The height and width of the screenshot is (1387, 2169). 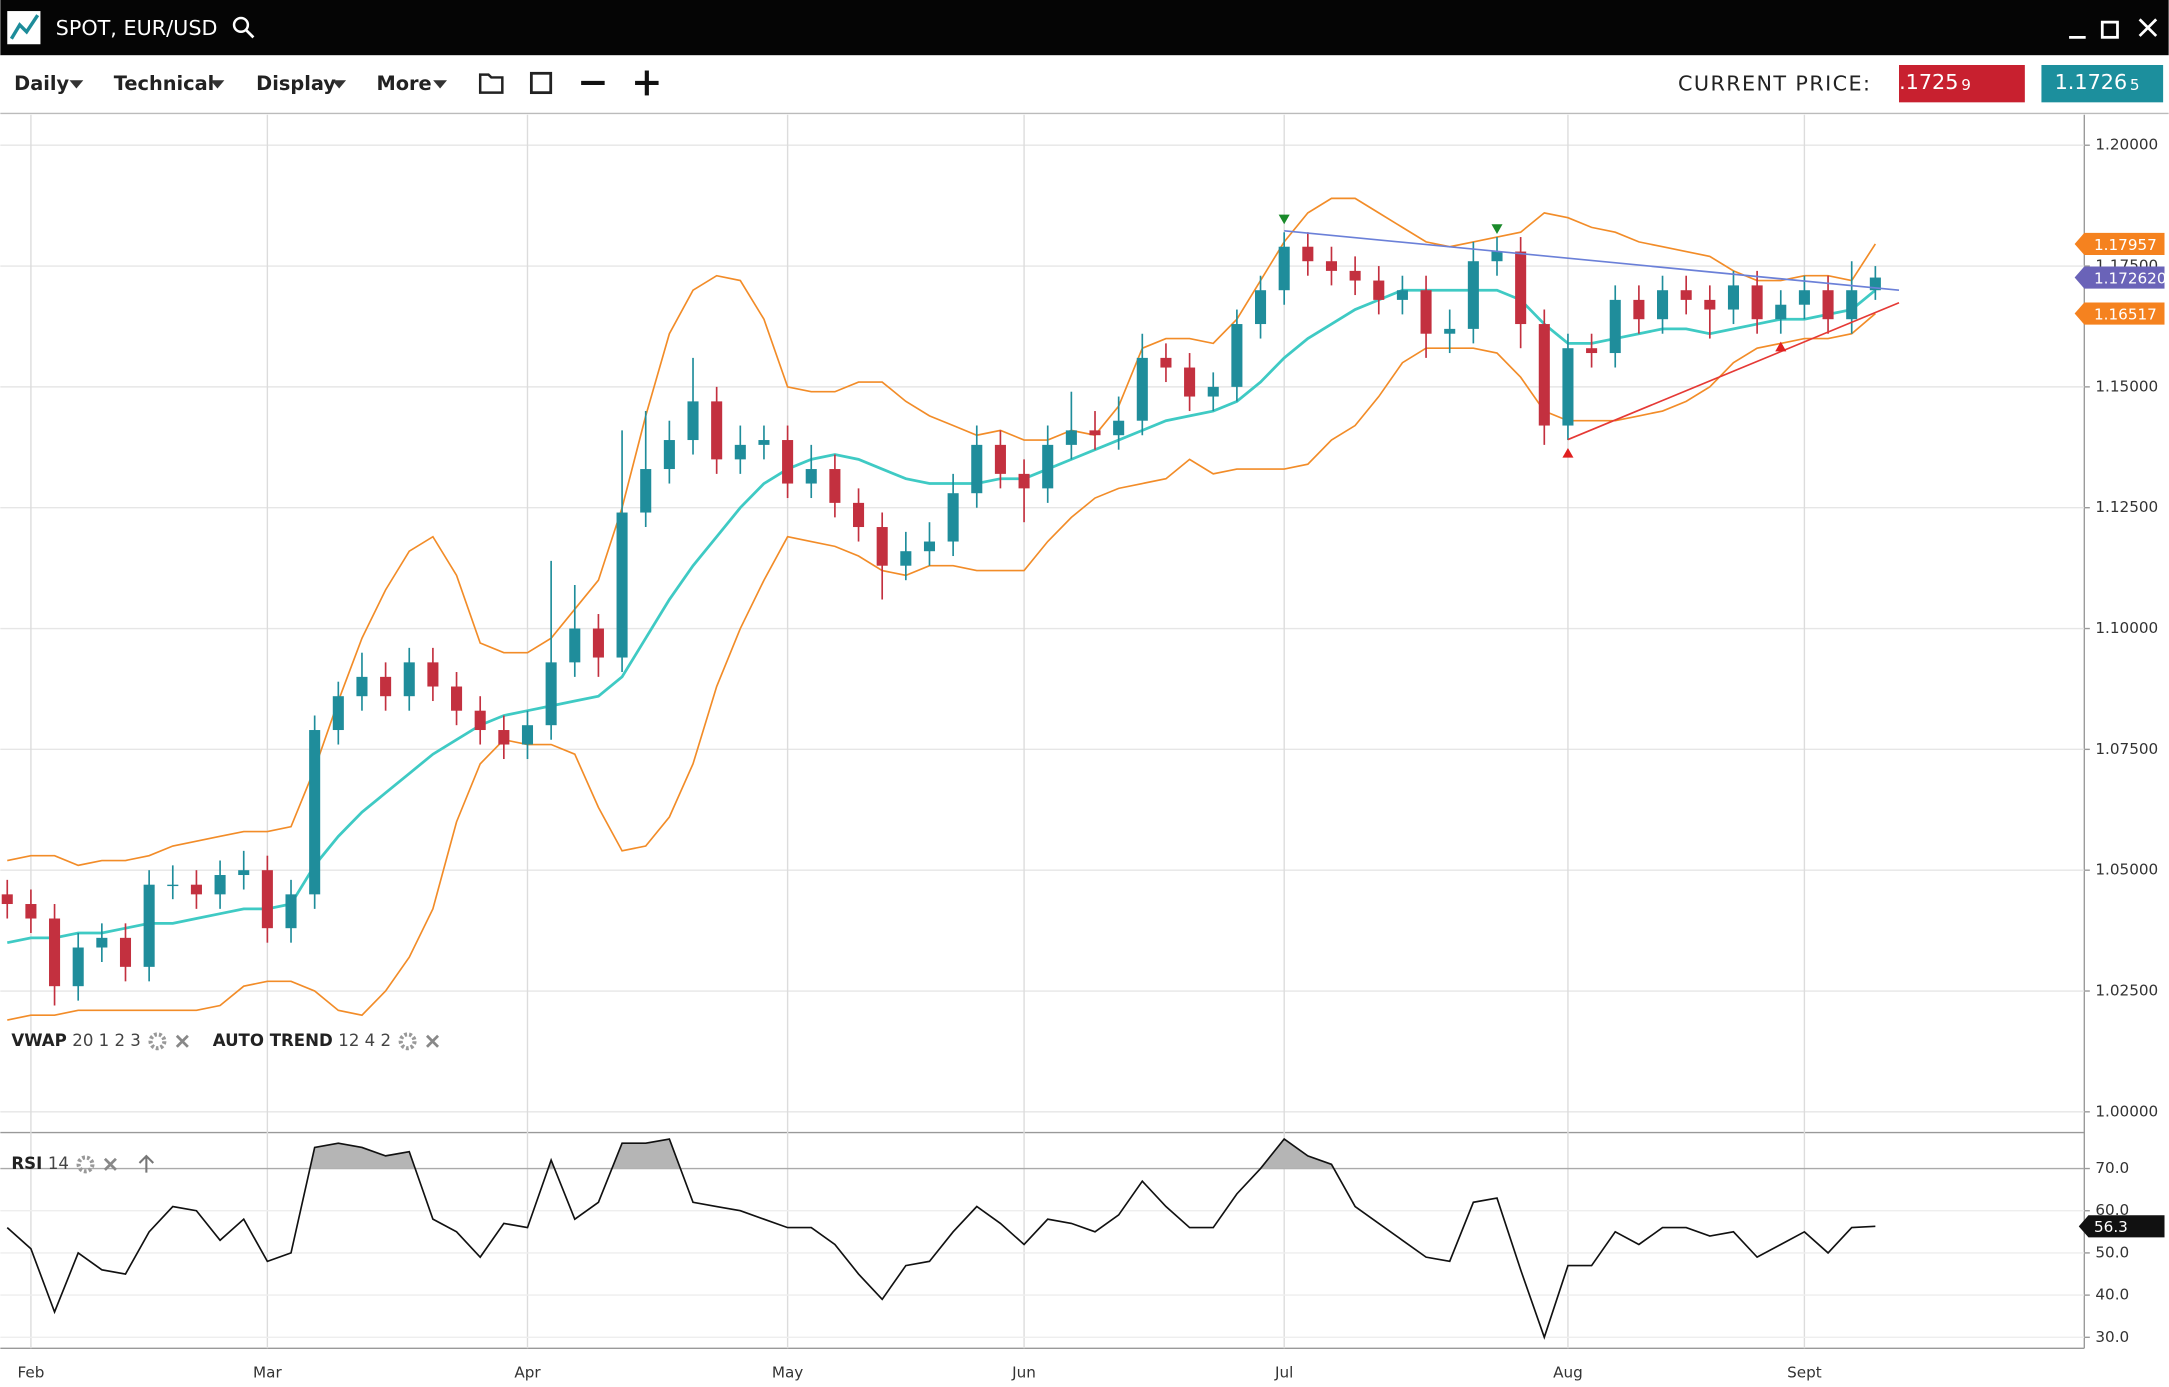 What do you see at coordinates (2112, 1337) in the screenshot?
I see `rsi-tick-label: 30.0` at bounding box center [2112, 1337].